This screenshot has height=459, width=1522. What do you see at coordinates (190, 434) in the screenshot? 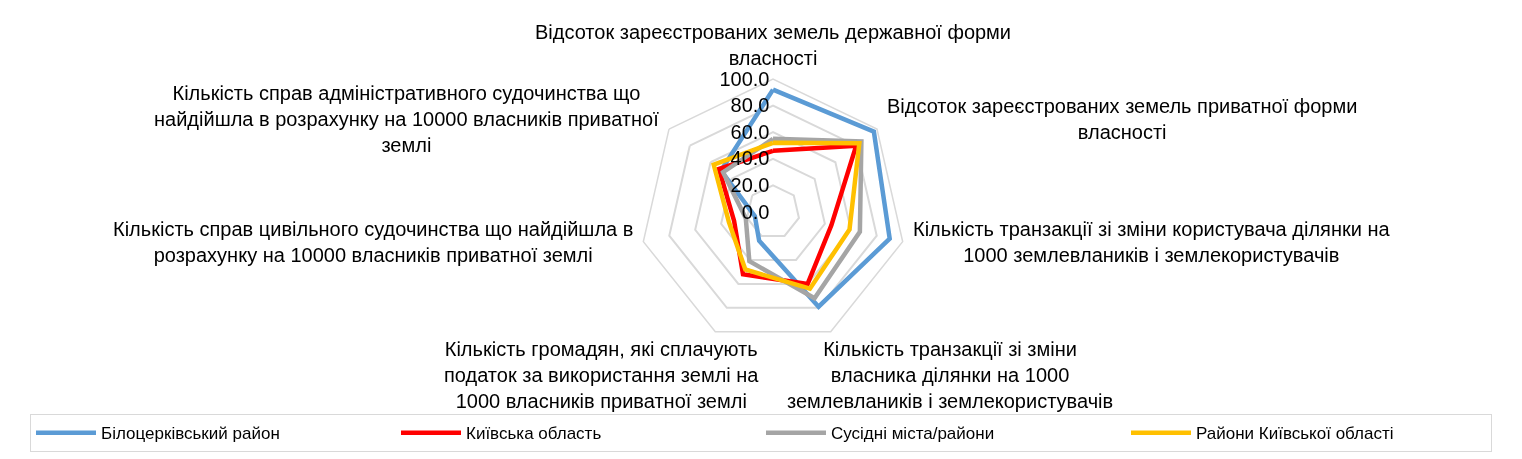
I see `legend-label: Білоцерківський район` at bounding box center [190, 434].